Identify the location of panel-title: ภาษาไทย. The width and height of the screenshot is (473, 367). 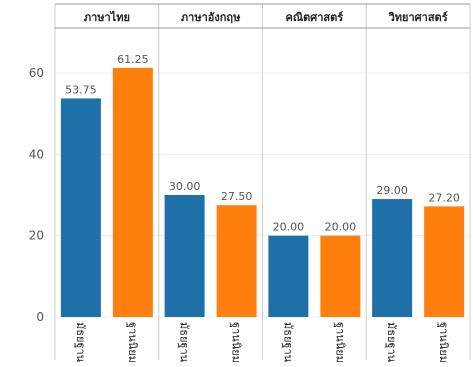
(107, 17).